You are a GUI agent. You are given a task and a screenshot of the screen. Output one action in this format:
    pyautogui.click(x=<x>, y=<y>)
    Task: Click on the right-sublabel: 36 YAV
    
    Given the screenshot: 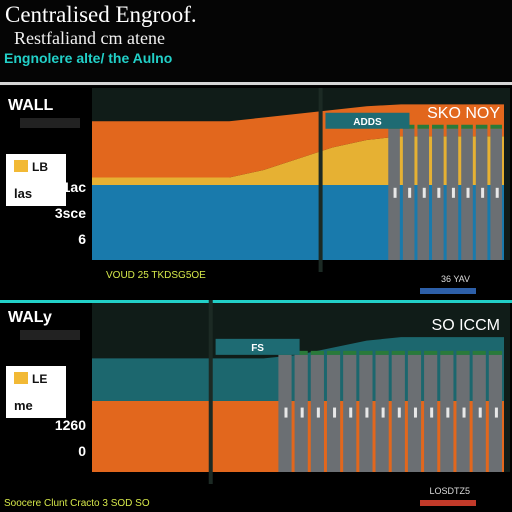 What is the action you would take?
    pyautogui.click(x=455, y=279)
    